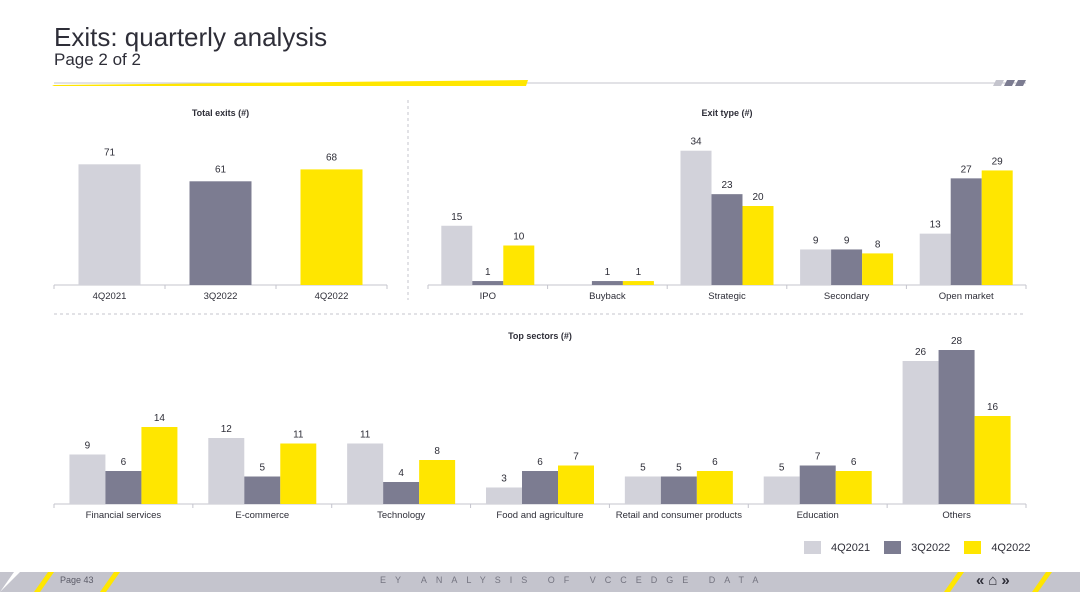 This screenshot has width=1080, height=608. What do you see at coordinates (110, 296) in the screenshot?
I see `x-tick-label: 4Q2021` at bounding box center [110, 296].